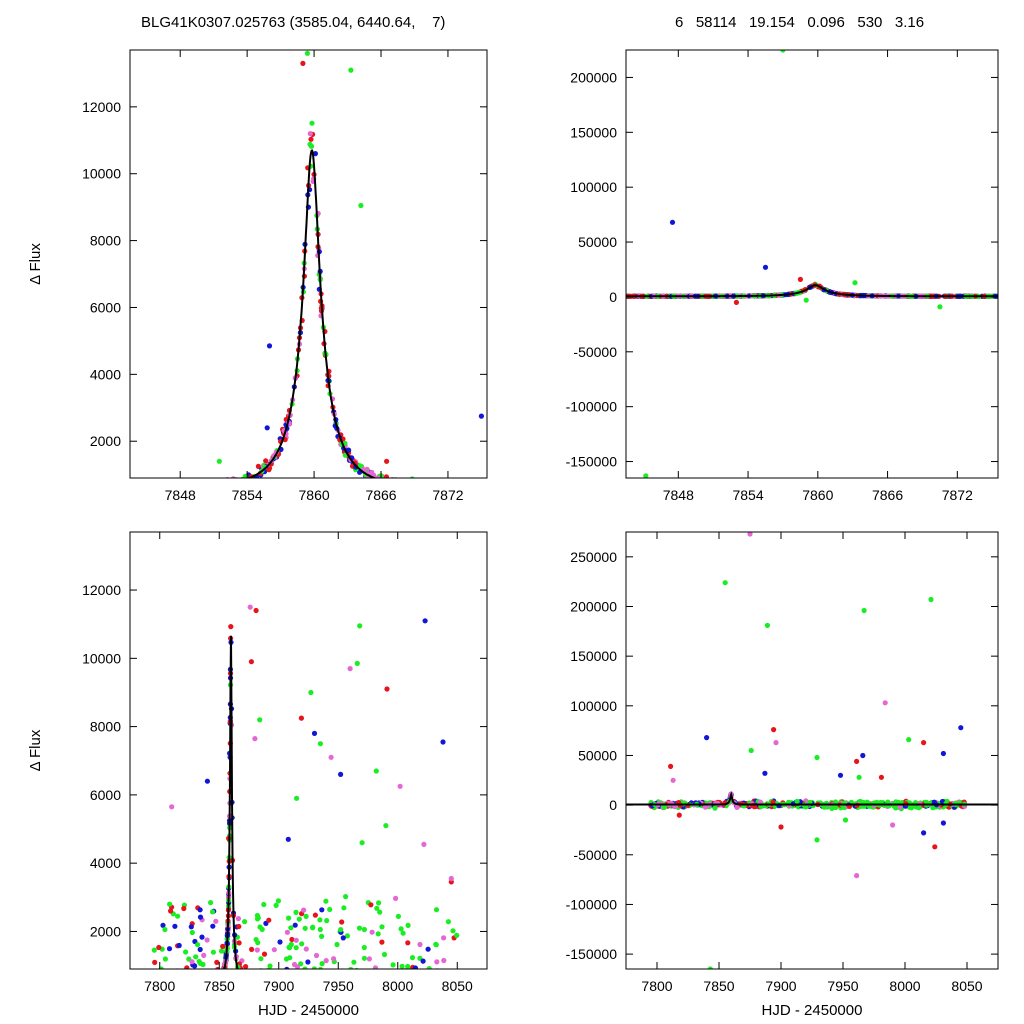  What do you see at coordinates (247, 495) in the screenshot?
I see `x-tick-label: 7854` at bounding box center [247, 495].